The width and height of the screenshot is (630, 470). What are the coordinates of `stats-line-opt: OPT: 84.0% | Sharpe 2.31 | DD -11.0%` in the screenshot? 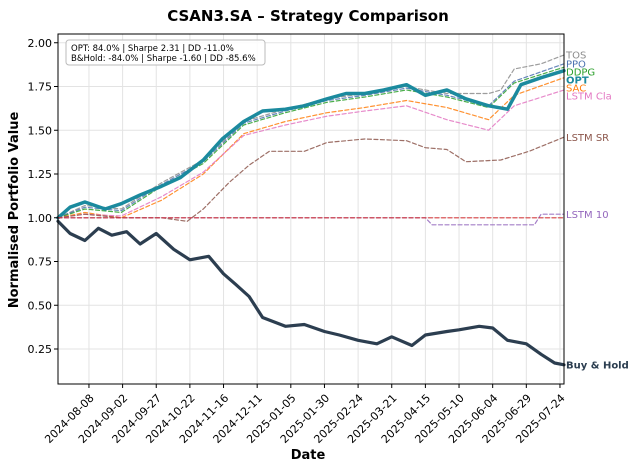 It's located at (152, 49).